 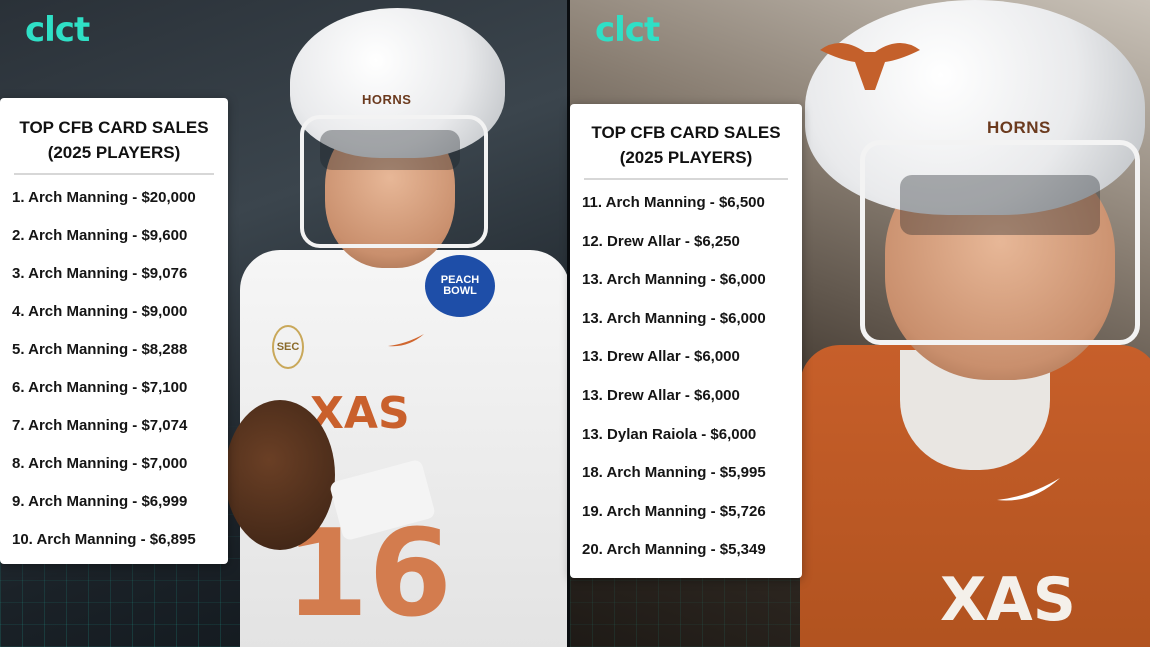 What do you see at coordinates (661, 241) in the screenshot?
I see `list-item: 12. Drew Allar - $6,250` at bounding box center [661, 241].